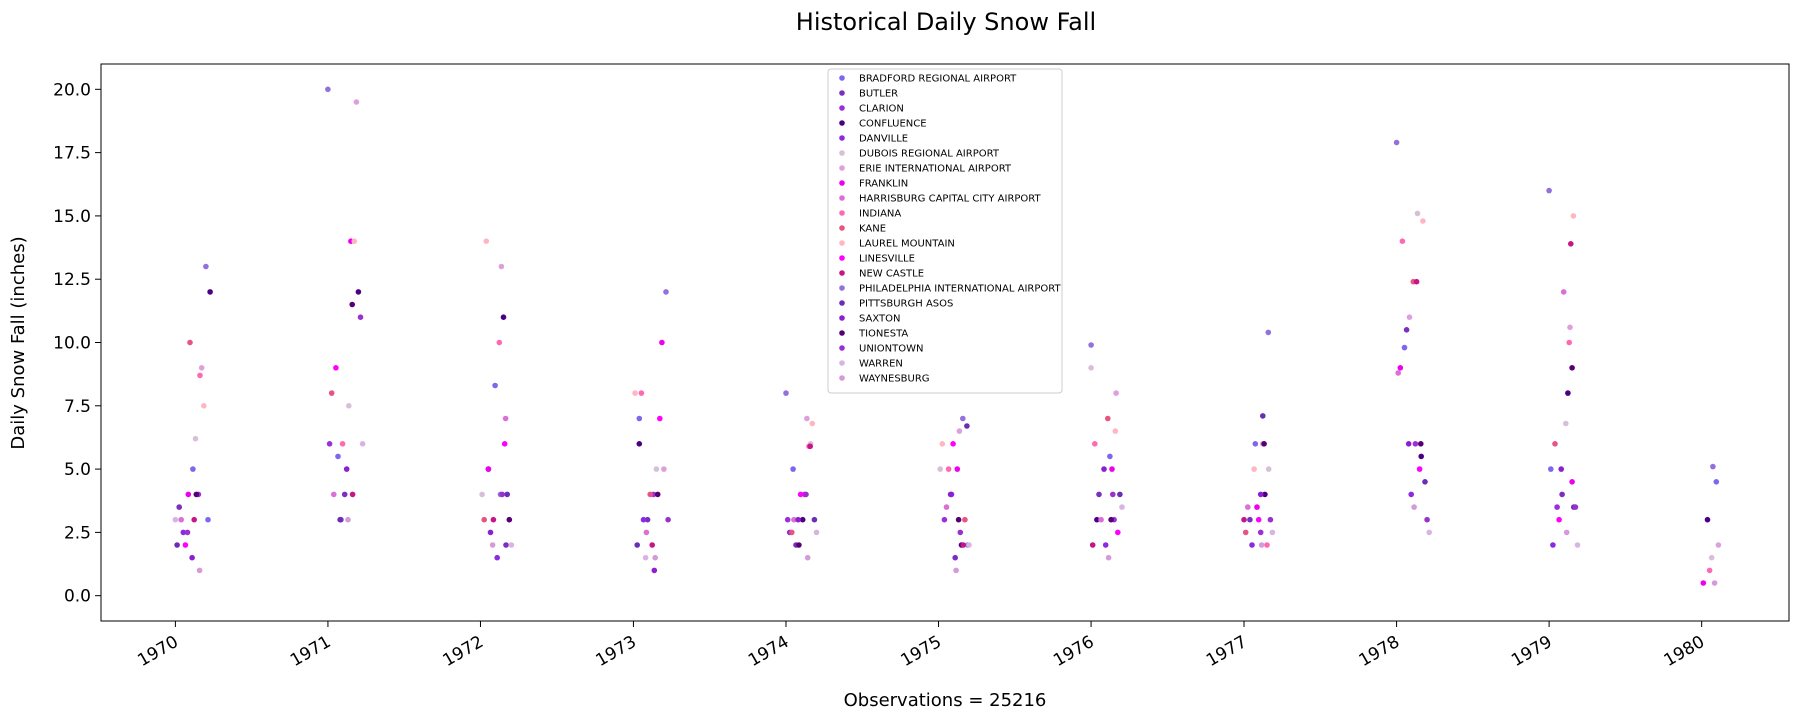 The image size is (1800, 720). Describe the element at coordinates (883, 184) in the screenshot. I see `legend-label: FRANKLIN` at that location.